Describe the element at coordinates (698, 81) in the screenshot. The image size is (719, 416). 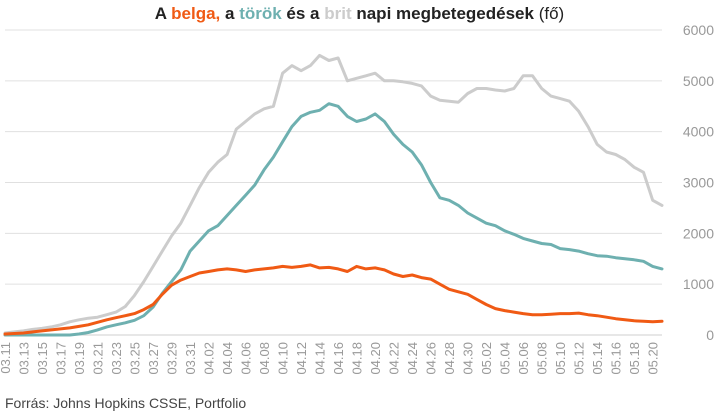
I see `y-tick-label: 5000` at that location.